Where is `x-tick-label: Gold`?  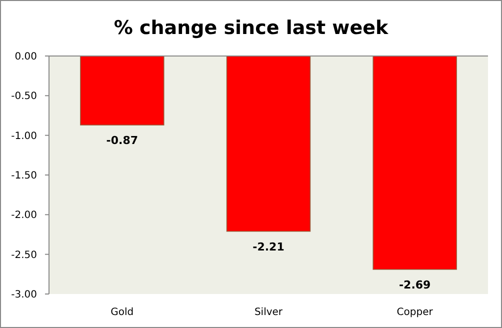
x-tick-label: Gold is located at coordinates (122, 312).